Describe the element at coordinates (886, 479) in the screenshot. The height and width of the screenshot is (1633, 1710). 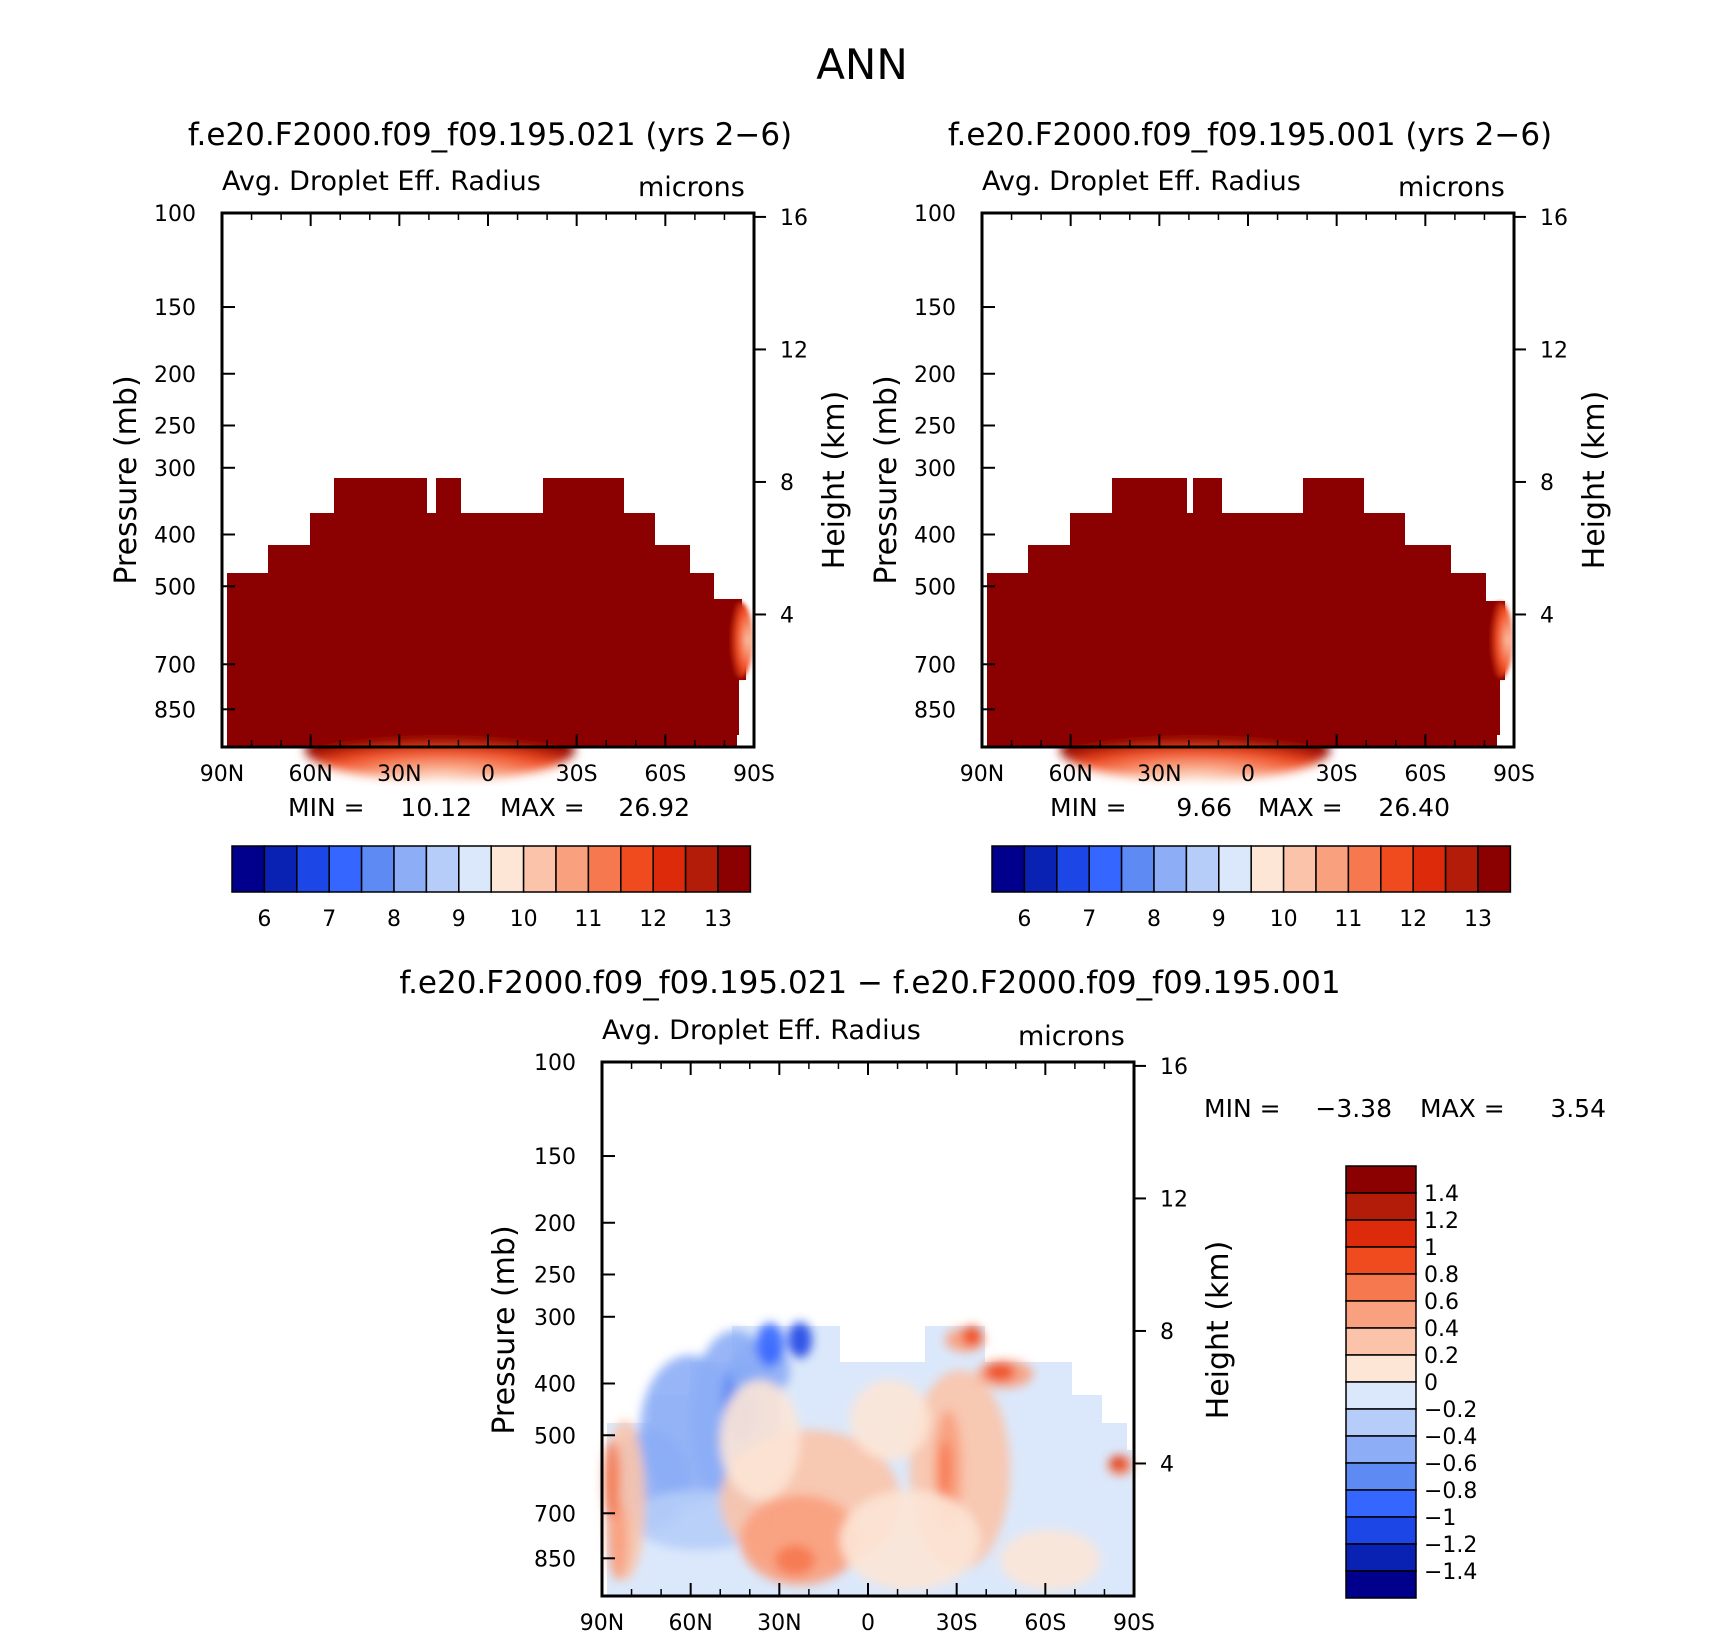
I see `panel-2-ylabel: Pressure (mb)` at that location.